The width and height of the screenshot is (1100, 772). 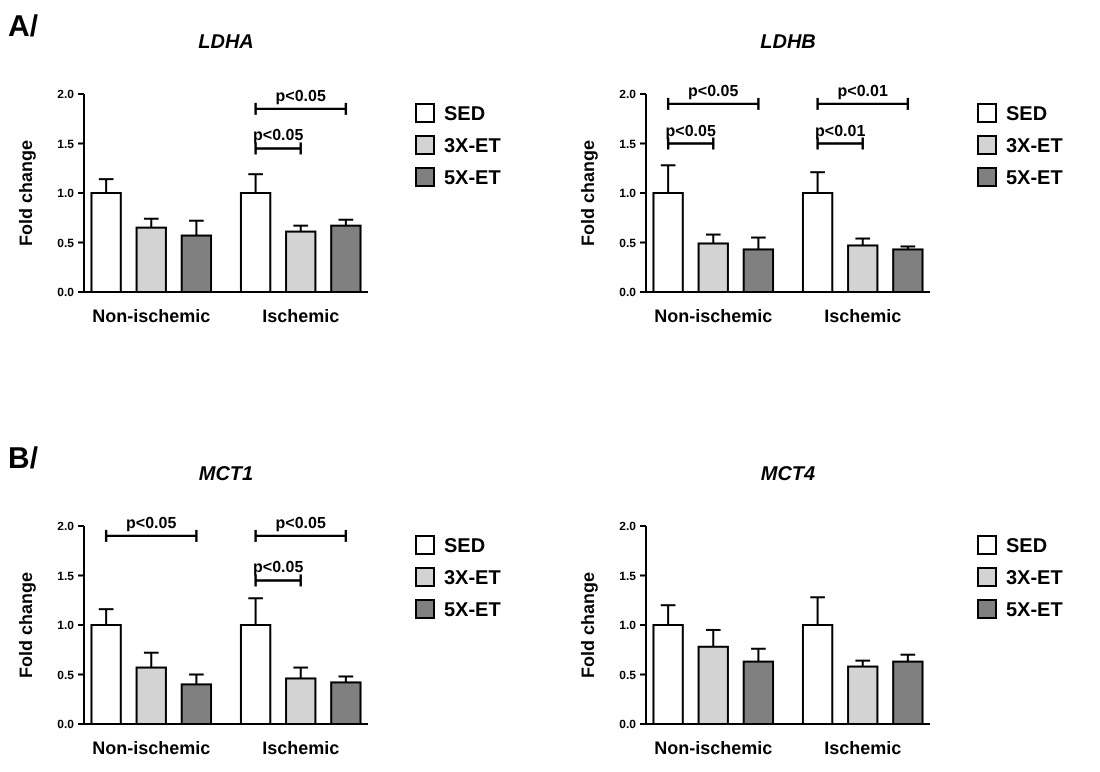 I want to click on text: B/, so click(x=24, y=459).